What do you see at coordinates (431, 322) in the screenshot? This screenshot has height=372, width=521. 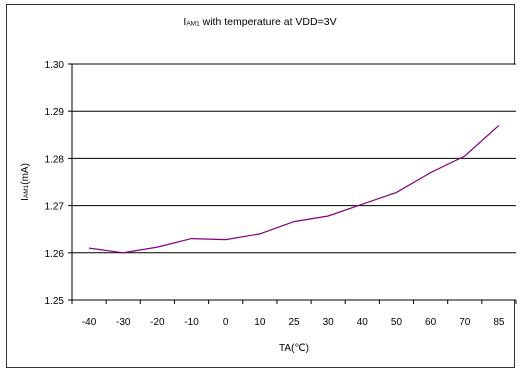 I see `x-tick-label: 60` at bounding box center [431, 322].